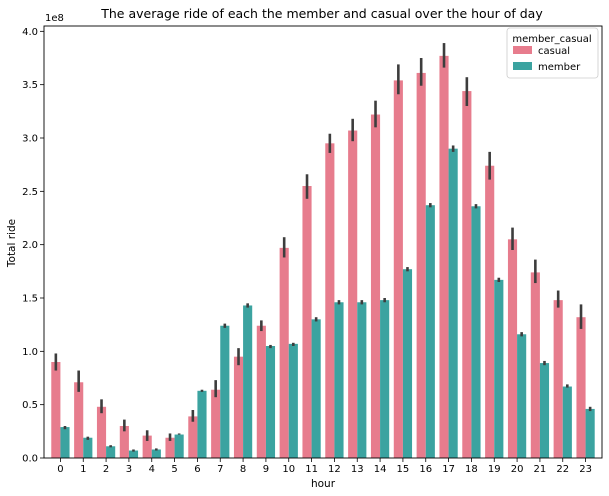 This screenshot has width=609, height=496. I want to click on y-tick-label: 1.0, so click(30, 352).